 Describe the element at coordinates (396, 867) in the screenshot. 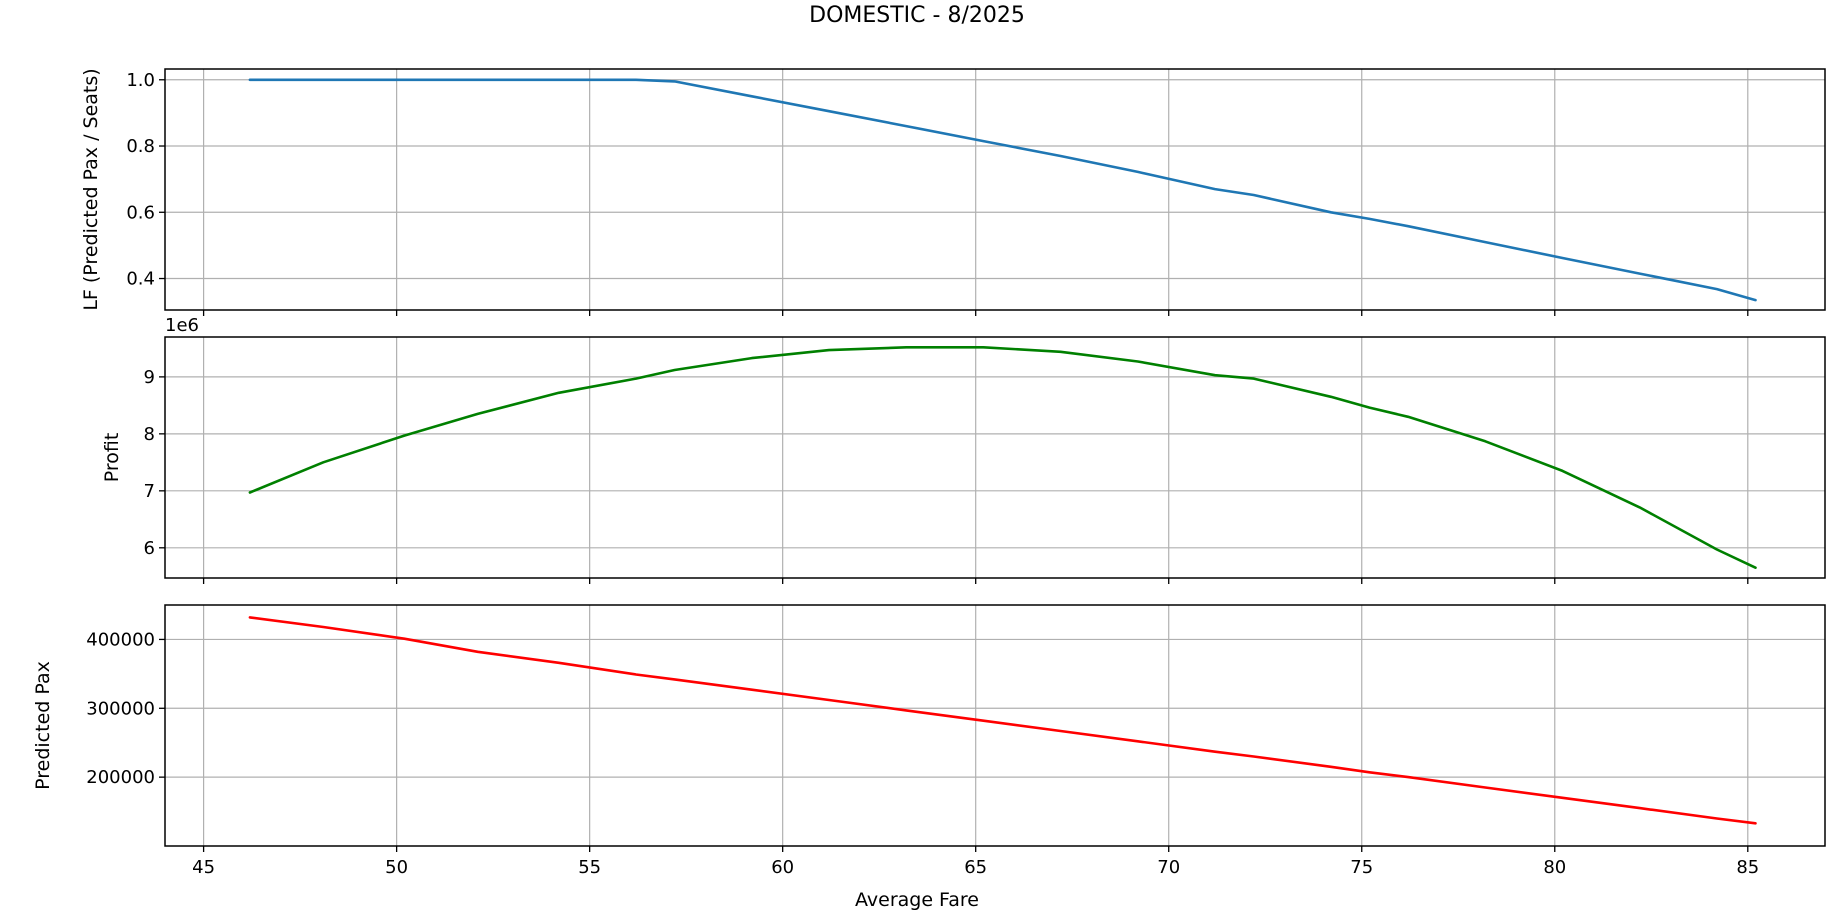

I see `x-tick-label: 50` at that location.